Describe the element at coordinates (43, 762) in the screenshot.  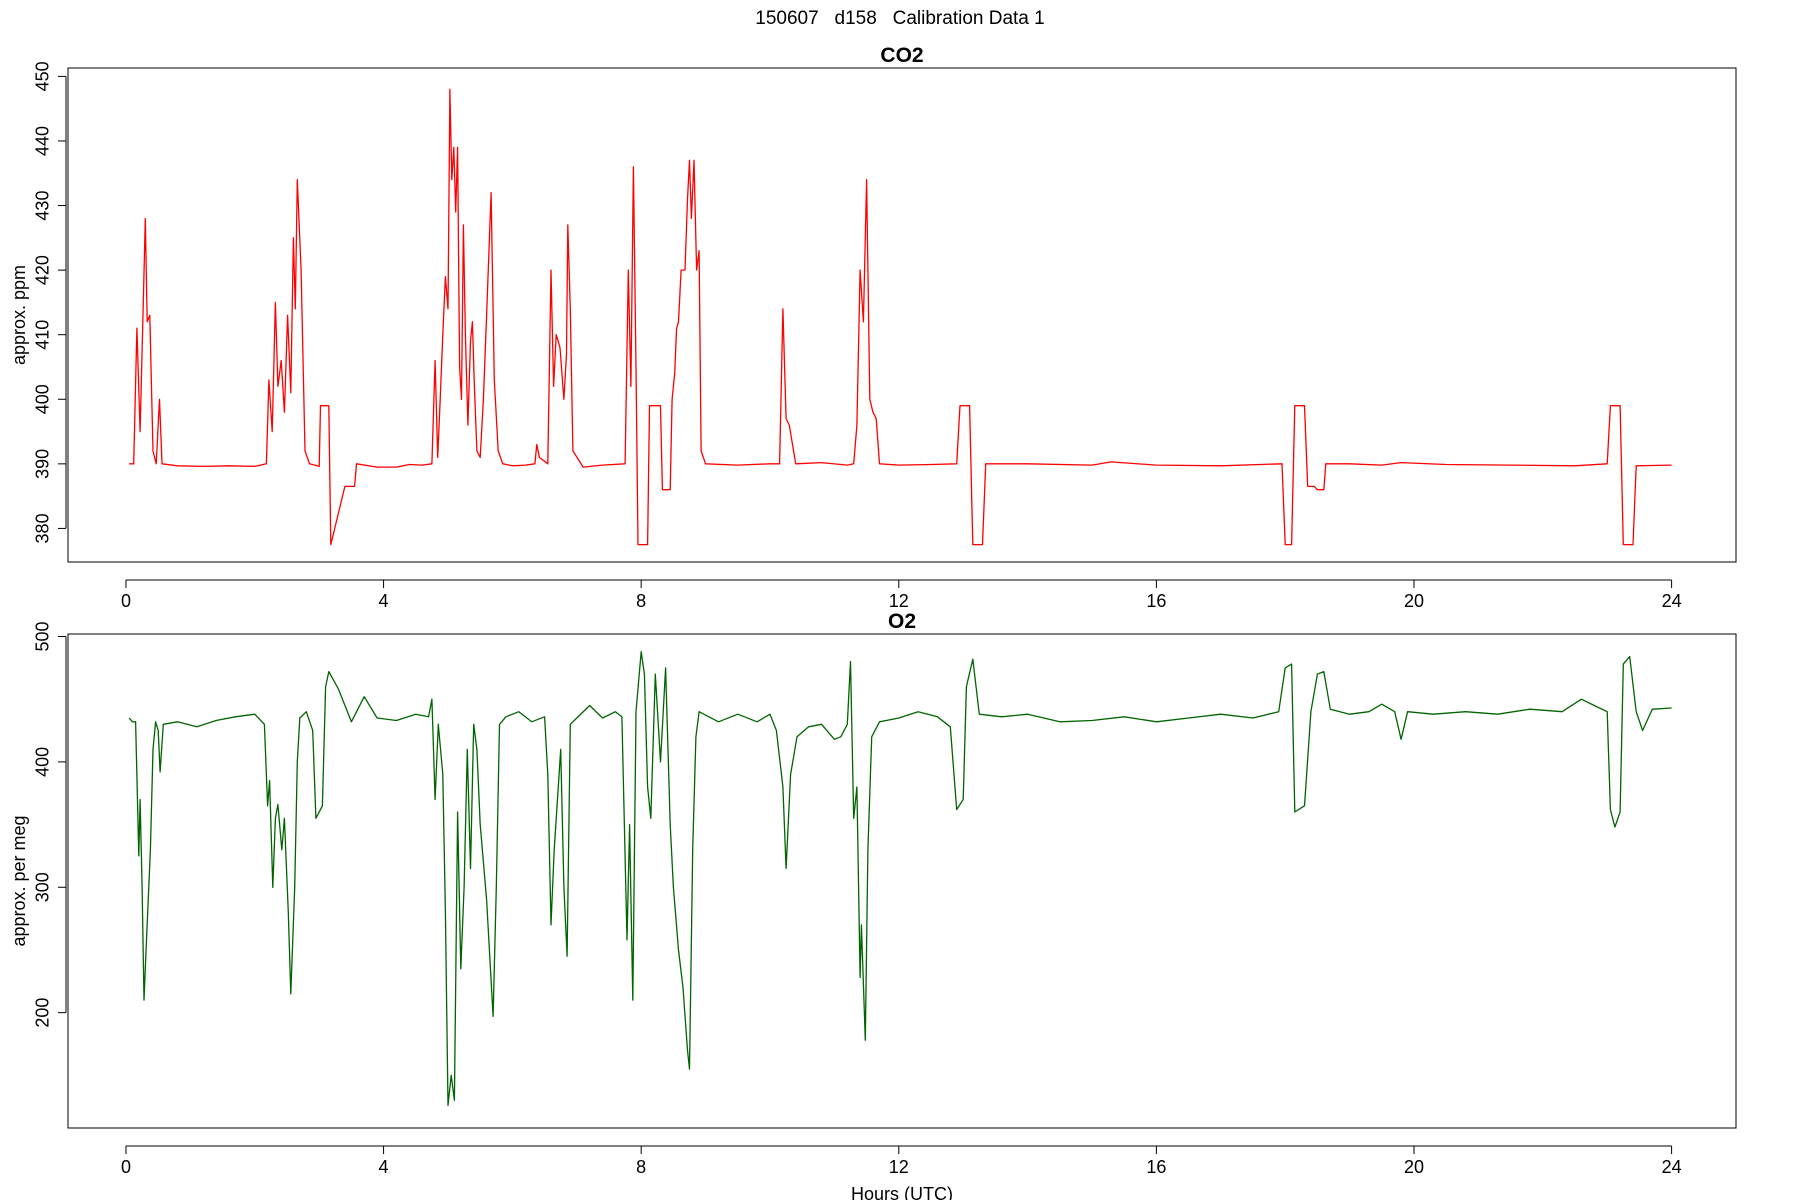
I see `o2-y-tick-label: 400` at that location.